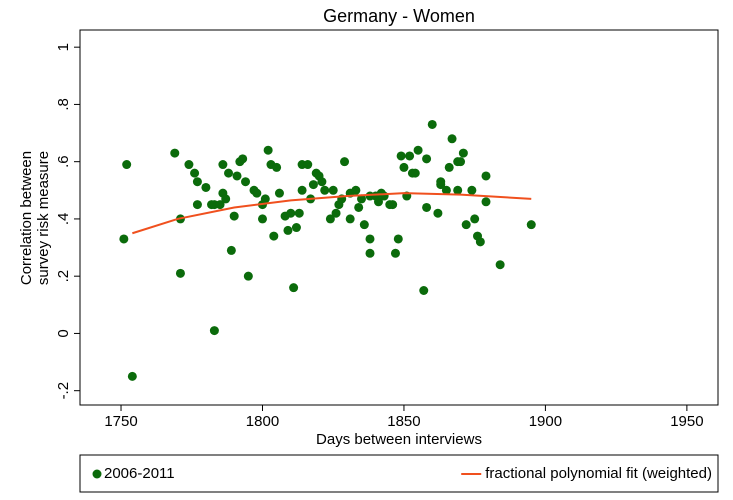 The width and height of the screenshot is (733, 500). I want to click on y-axis-label: survey risk measure, so click(43, 218).